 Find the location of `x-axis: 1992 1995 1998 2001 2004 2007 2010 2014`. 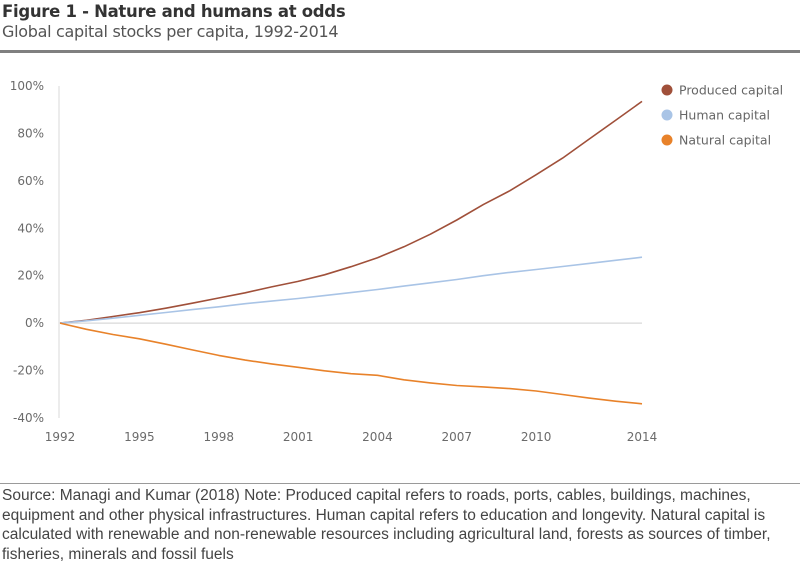

x-axis: 1992 1995 1998 2001 2004 2007 2010 2014 is located at coordinates (351, 437).